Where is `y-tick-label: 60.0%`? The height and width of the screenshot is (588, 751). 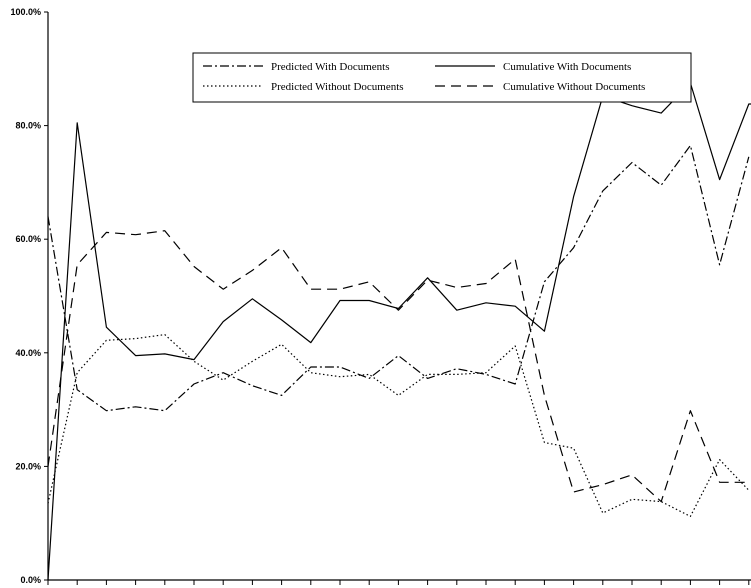
y-tick-label: 60.0% is located at coordinates (28, 239).